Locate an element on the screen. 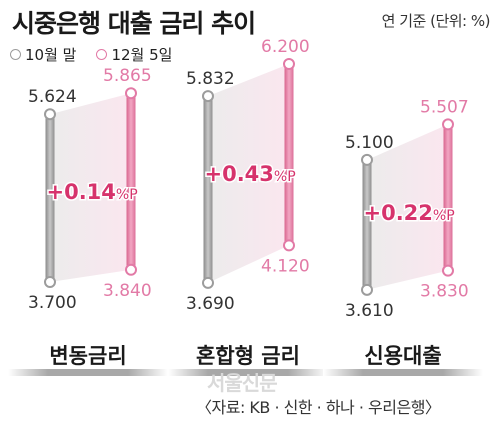 The height and width of the screenshot is (422, 500). source-credit: 〈자료: KB · 신한 · 하나 · 우리은행〉 is located at coordinates (318, 407).